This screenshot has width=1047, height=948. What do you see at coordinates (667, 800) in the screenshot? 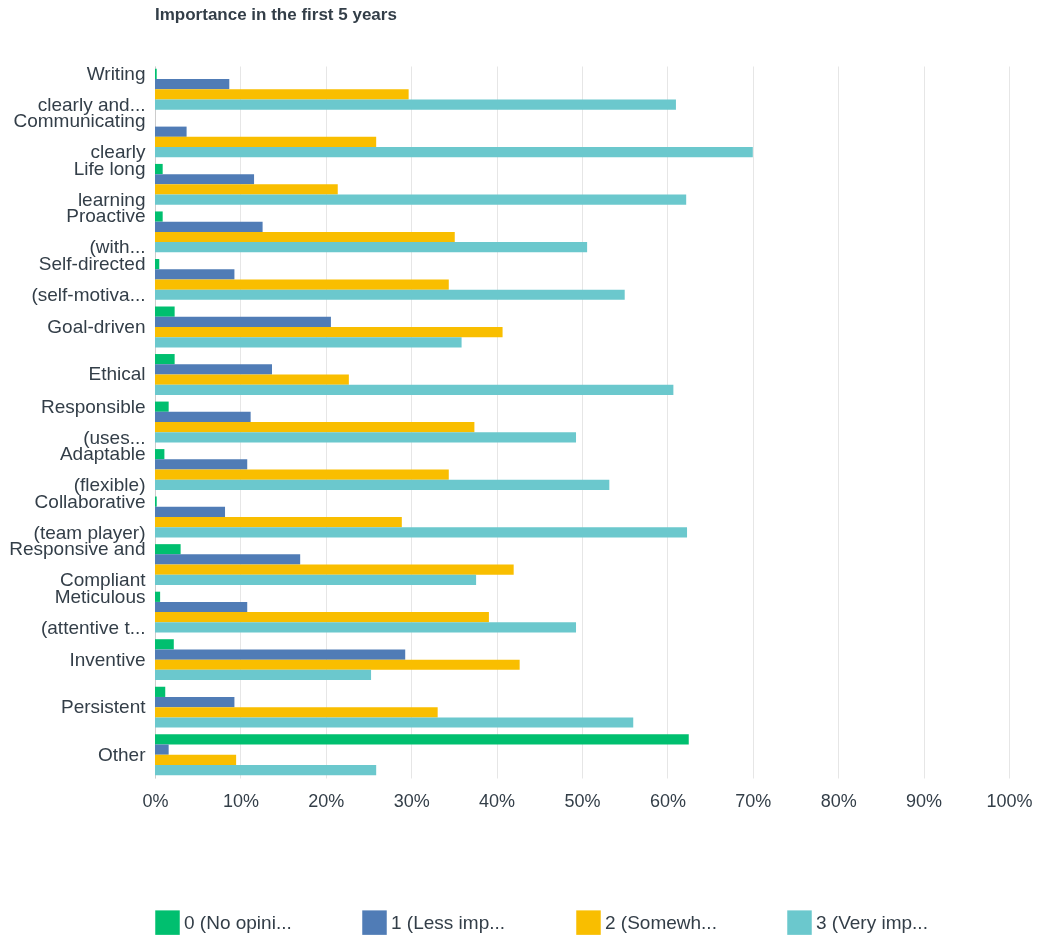
I see `x-tick-label: 60%` at bounding box center [667, 800].